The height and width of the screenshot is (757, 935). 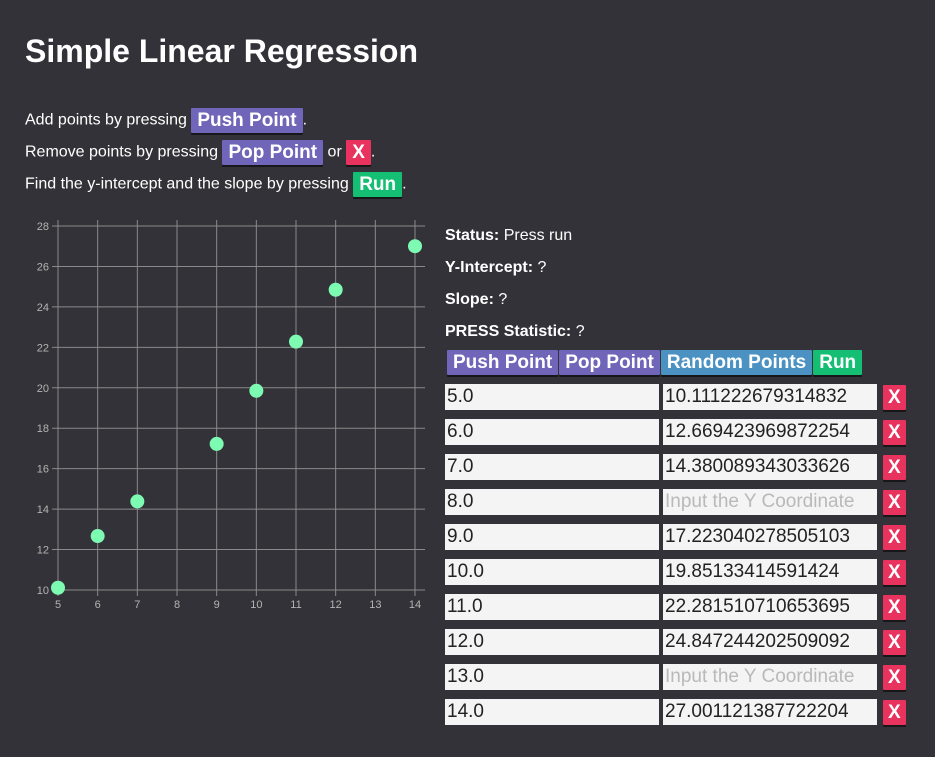 I want to click on toolbar: Push Point Pop Point Random Points Run, so click(x=655, y=362).